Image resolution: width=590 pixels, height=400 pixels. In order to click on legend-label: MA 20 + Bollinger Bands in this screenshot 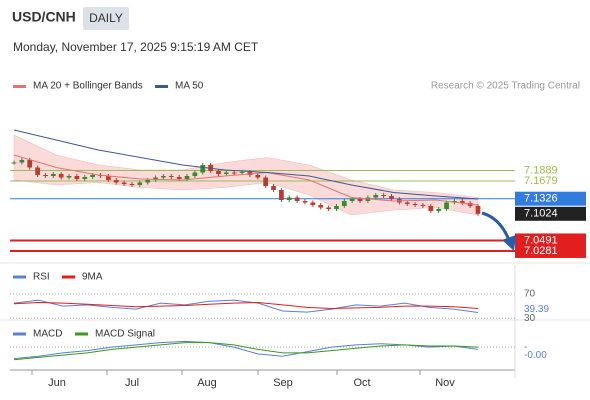, I will do `click(88, 86)`.